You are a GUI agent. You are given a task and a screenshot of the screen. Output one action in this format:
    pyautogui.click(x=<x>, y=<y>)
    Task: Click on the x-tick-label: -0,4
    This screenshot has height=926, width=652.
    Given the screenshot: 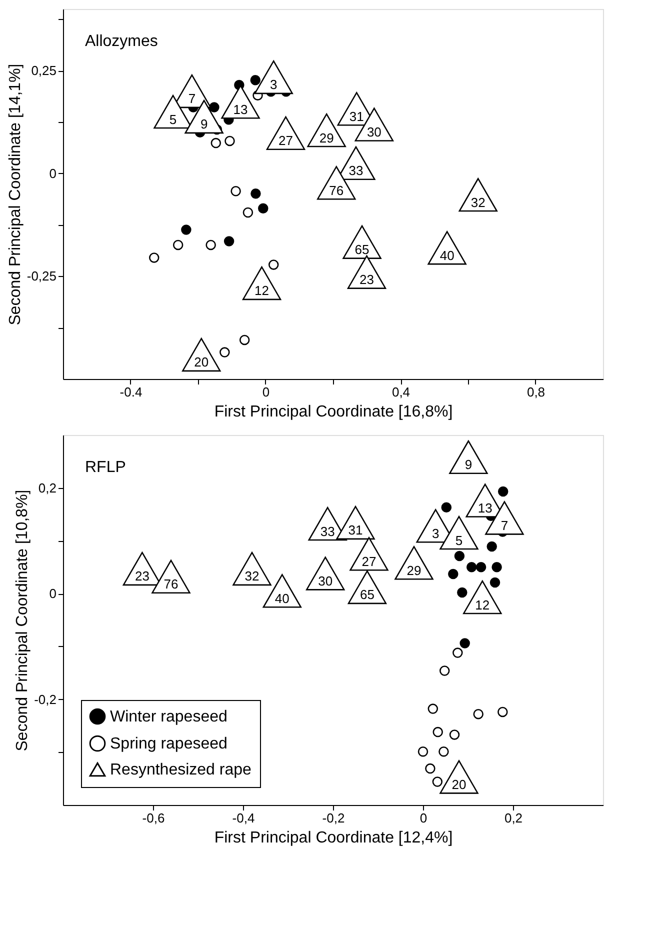 What is the action you would take?
    pyautogui.click(x=243, y=818)
    